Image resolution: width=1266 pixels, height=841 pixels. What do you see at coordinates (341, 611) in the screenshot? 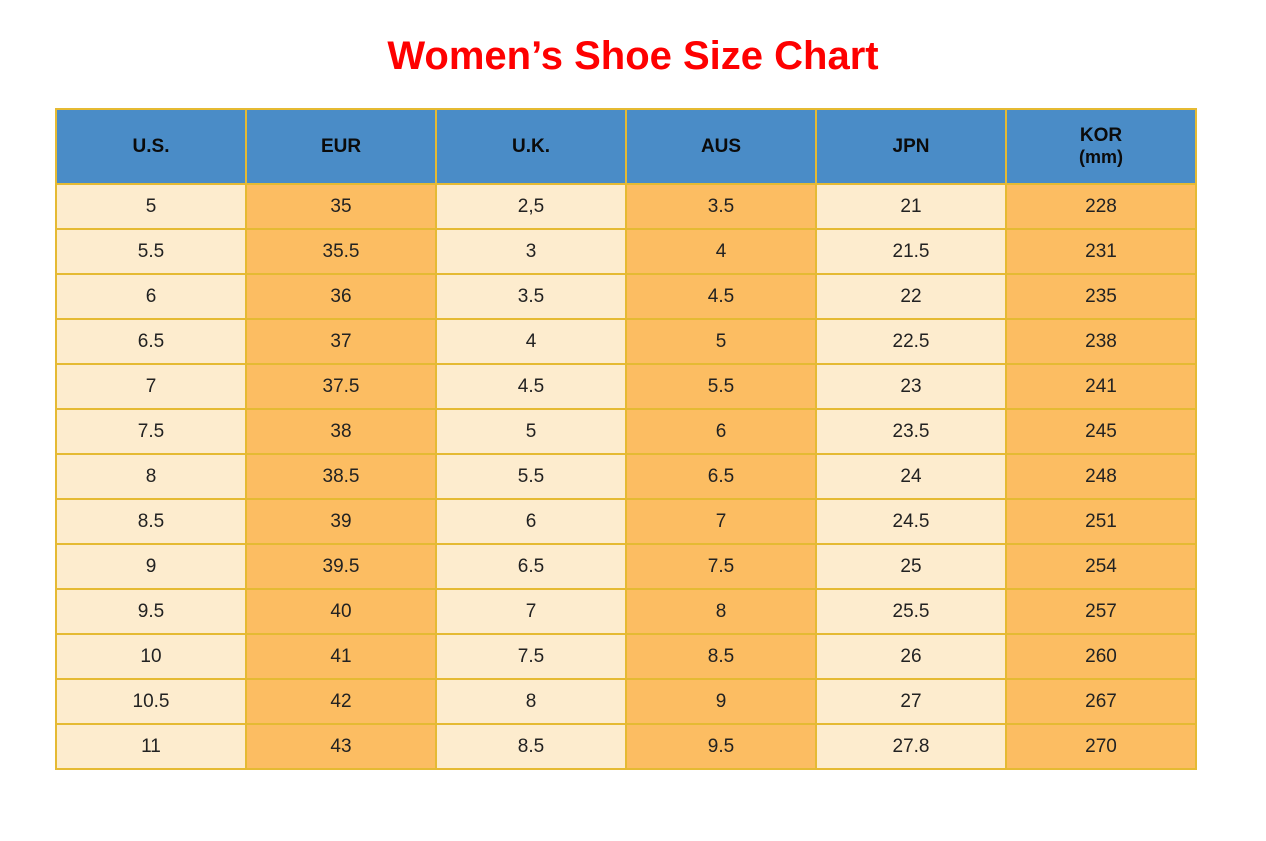
I see `table-cell: 40` at bounding box center [341, 611].